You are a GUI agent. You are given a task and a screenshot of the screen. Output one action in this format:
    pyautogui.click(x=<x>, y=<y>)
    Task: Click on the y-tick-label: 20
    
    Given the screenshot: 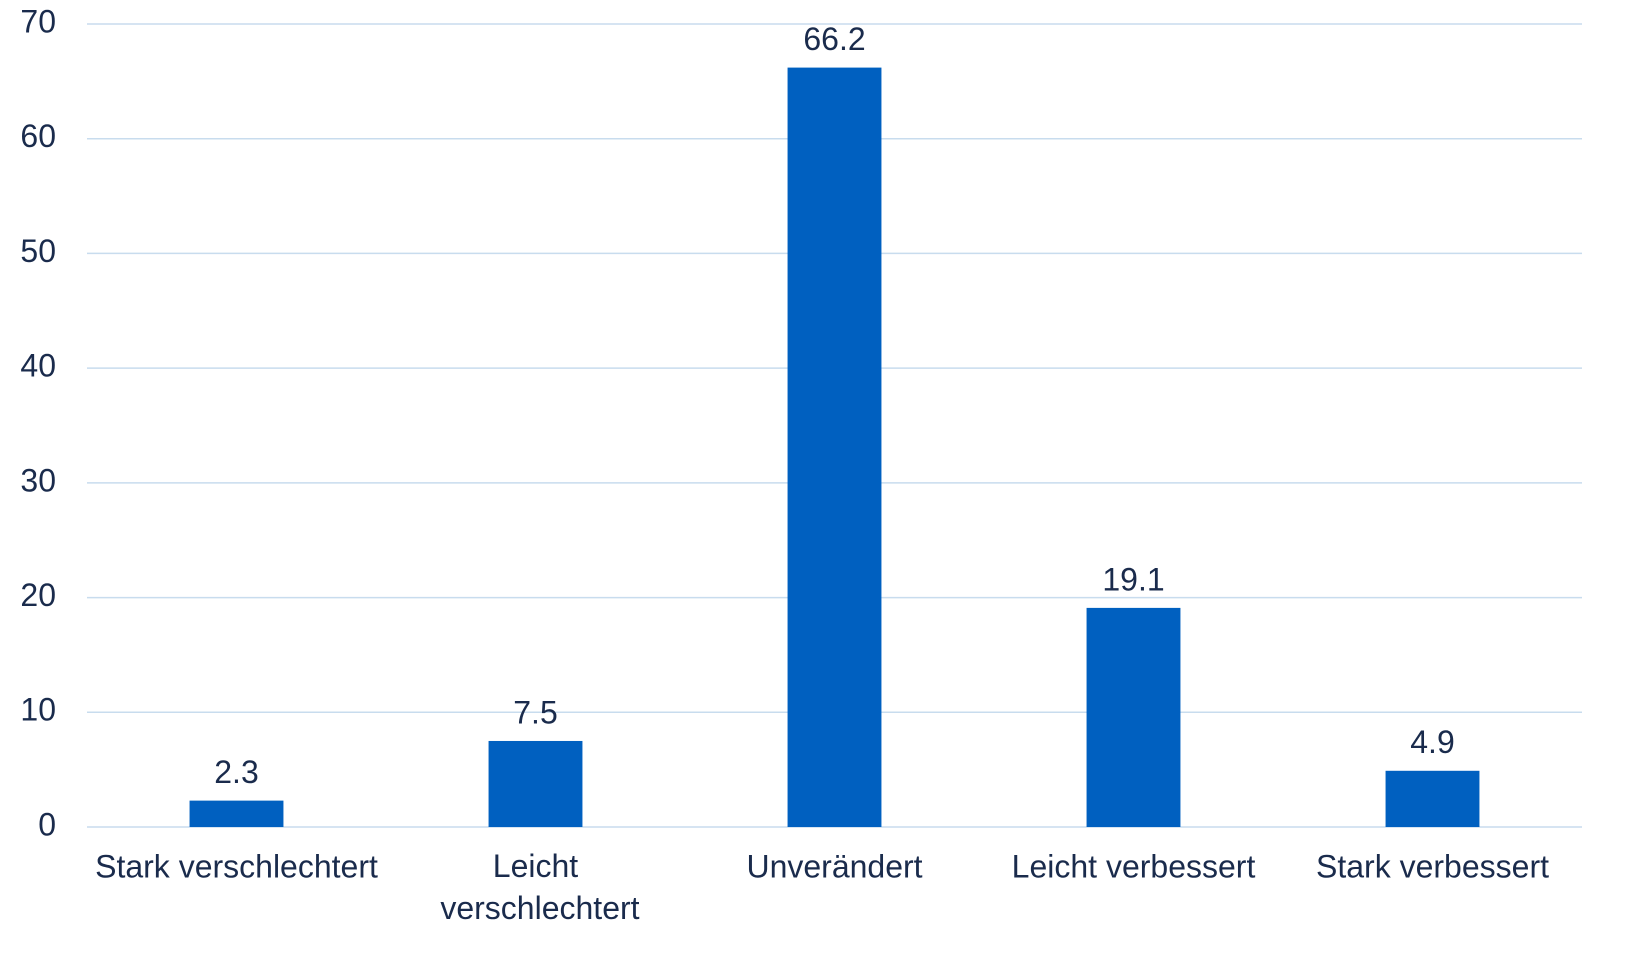 What is the action you would take?
    pyautogui.click(x=38, y=595)
    